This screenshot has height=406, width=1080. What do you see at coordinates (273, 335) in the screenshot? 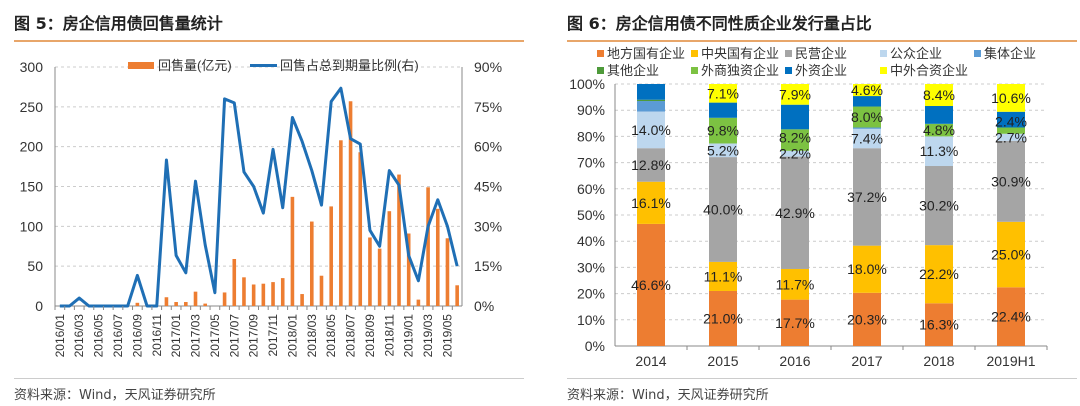
I see `x-tick-label: 2017/11` at bounding box center [273, 335].